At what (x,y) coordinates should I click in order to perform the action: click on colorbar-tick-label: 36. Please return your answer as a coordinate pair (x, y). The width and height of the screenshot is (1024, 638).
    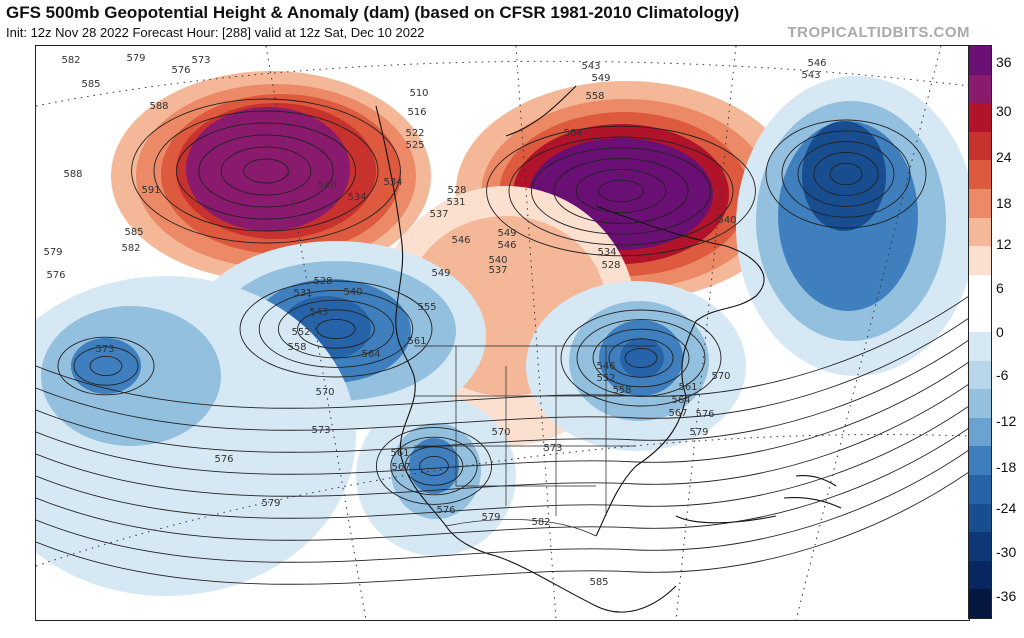
    Looking at the image, I should click on (1004, 62).